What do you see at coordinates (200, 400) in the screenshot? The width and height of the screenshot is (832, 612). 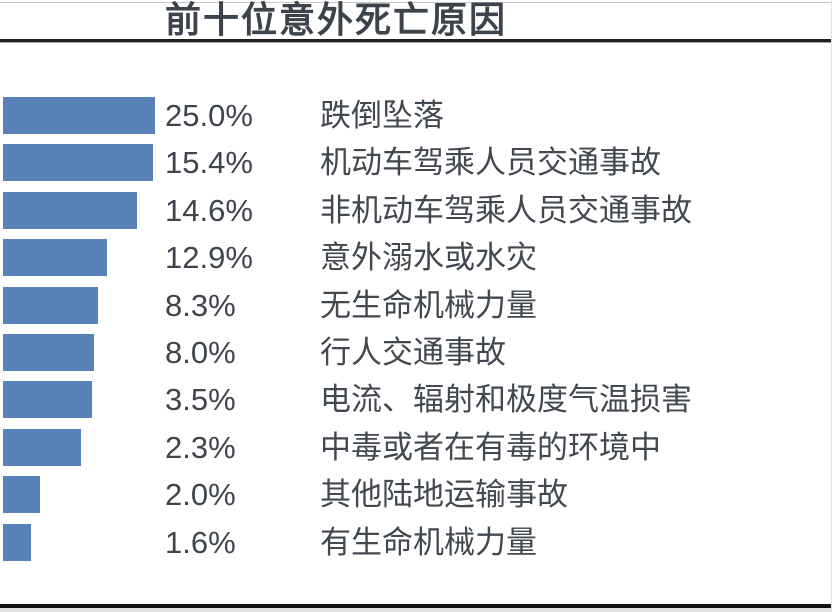 I see `value-label: 3.5%` at bounding box center [200, 400].